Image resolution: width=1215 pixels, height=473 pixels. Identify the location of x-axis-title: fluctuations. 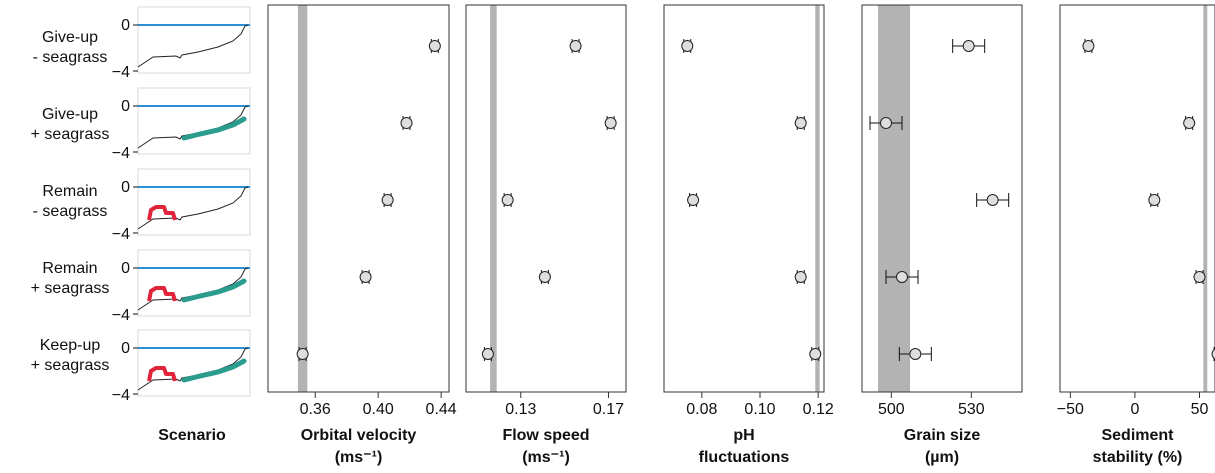
(744, 457).